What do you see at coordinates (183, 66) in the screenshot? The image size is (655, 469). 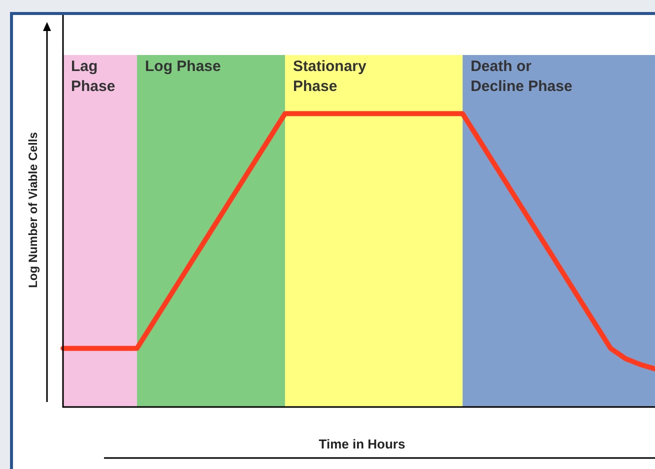 I see `text: Log Phase` at bounding box center [183, 66].